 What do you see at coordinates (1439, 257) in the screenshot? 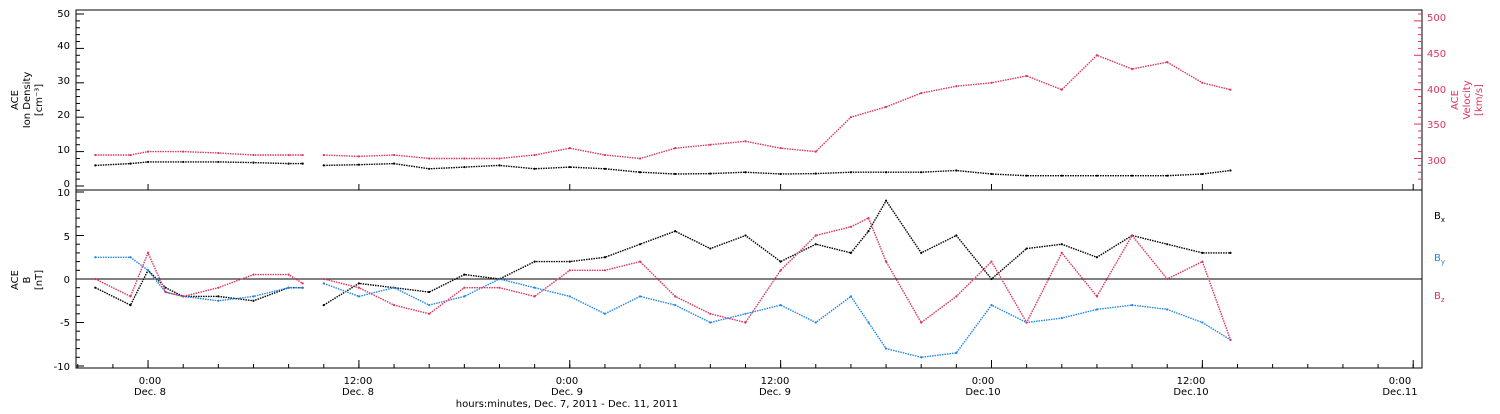
I see `b-legend: Bx By Bz` at bounding box center [1439, 257].